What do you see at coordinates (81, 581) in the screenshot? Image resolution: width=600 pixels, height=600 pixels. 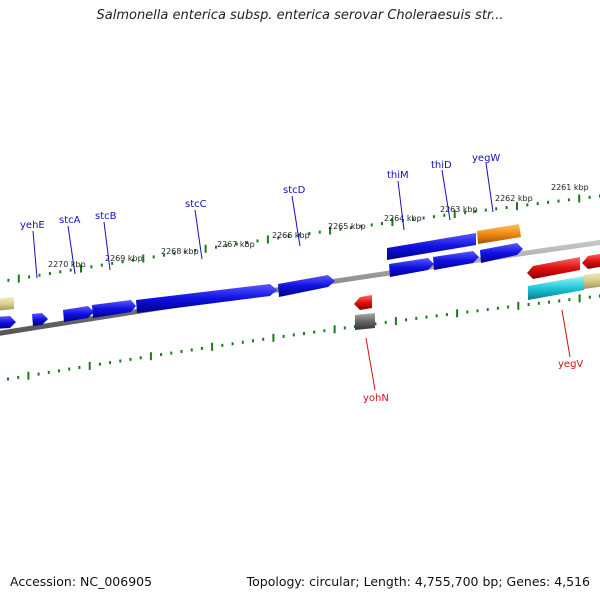 I see `accession-label: Accession: NC_006905` at bounding box center [81, 581].